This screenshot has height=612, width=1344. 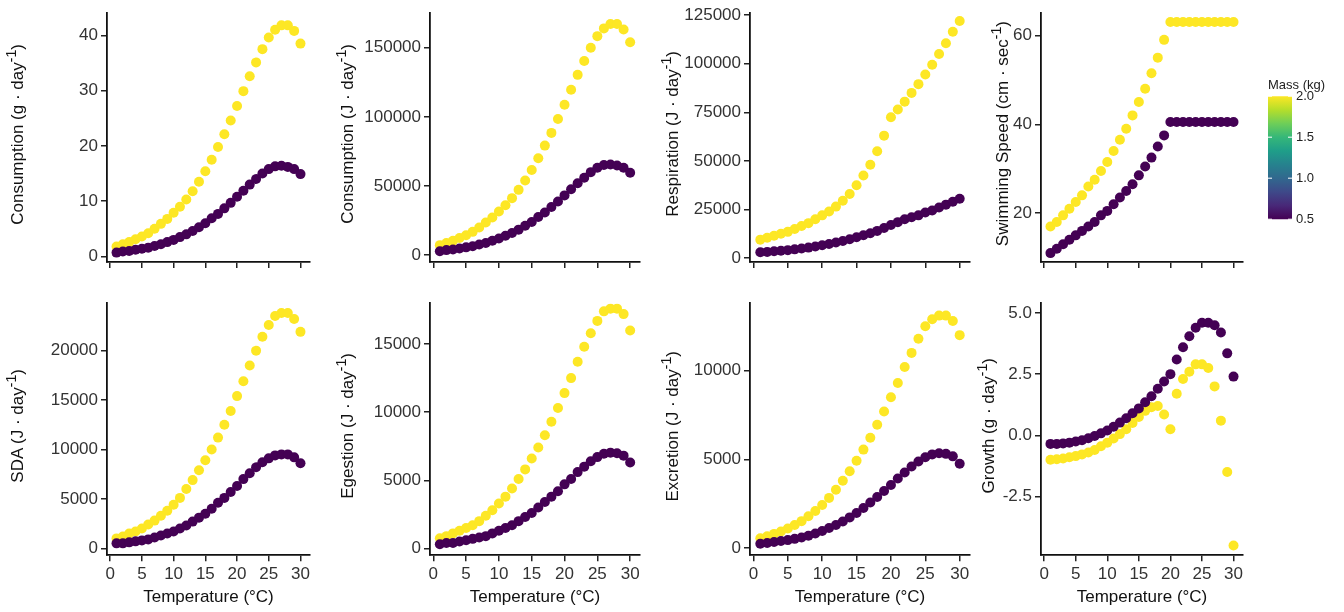 What do you see at coordinates (1142, 597) in the screenshot?
I see `x-axis-title: Temperature (°C)` at bounding box center [1142, 597].